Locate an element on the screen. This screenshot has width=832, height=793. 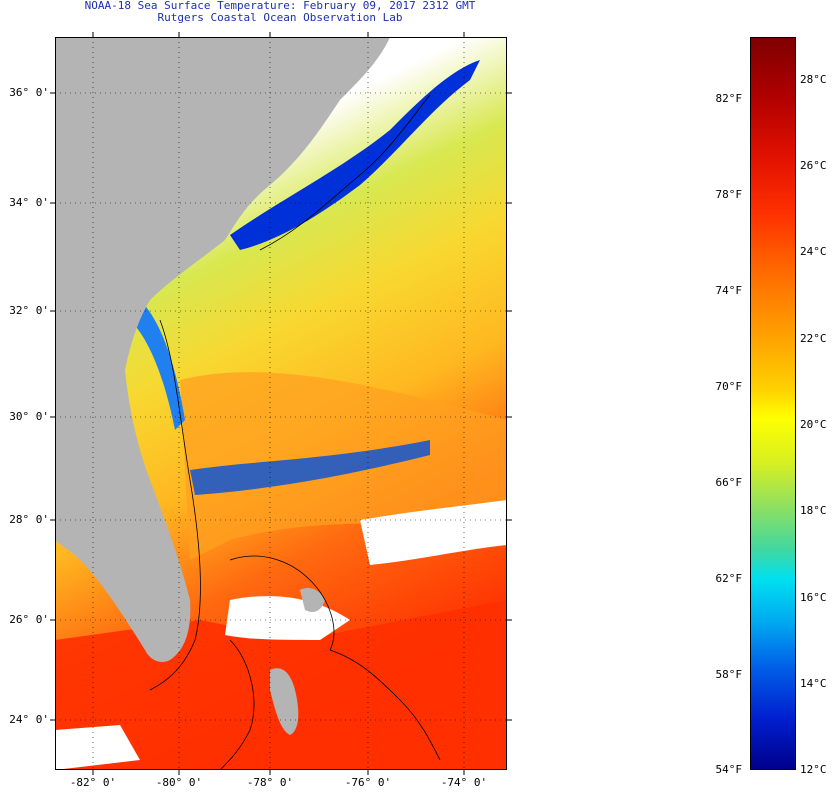
colorbar-c-label: 16°C is located at coordinates (813, 597).